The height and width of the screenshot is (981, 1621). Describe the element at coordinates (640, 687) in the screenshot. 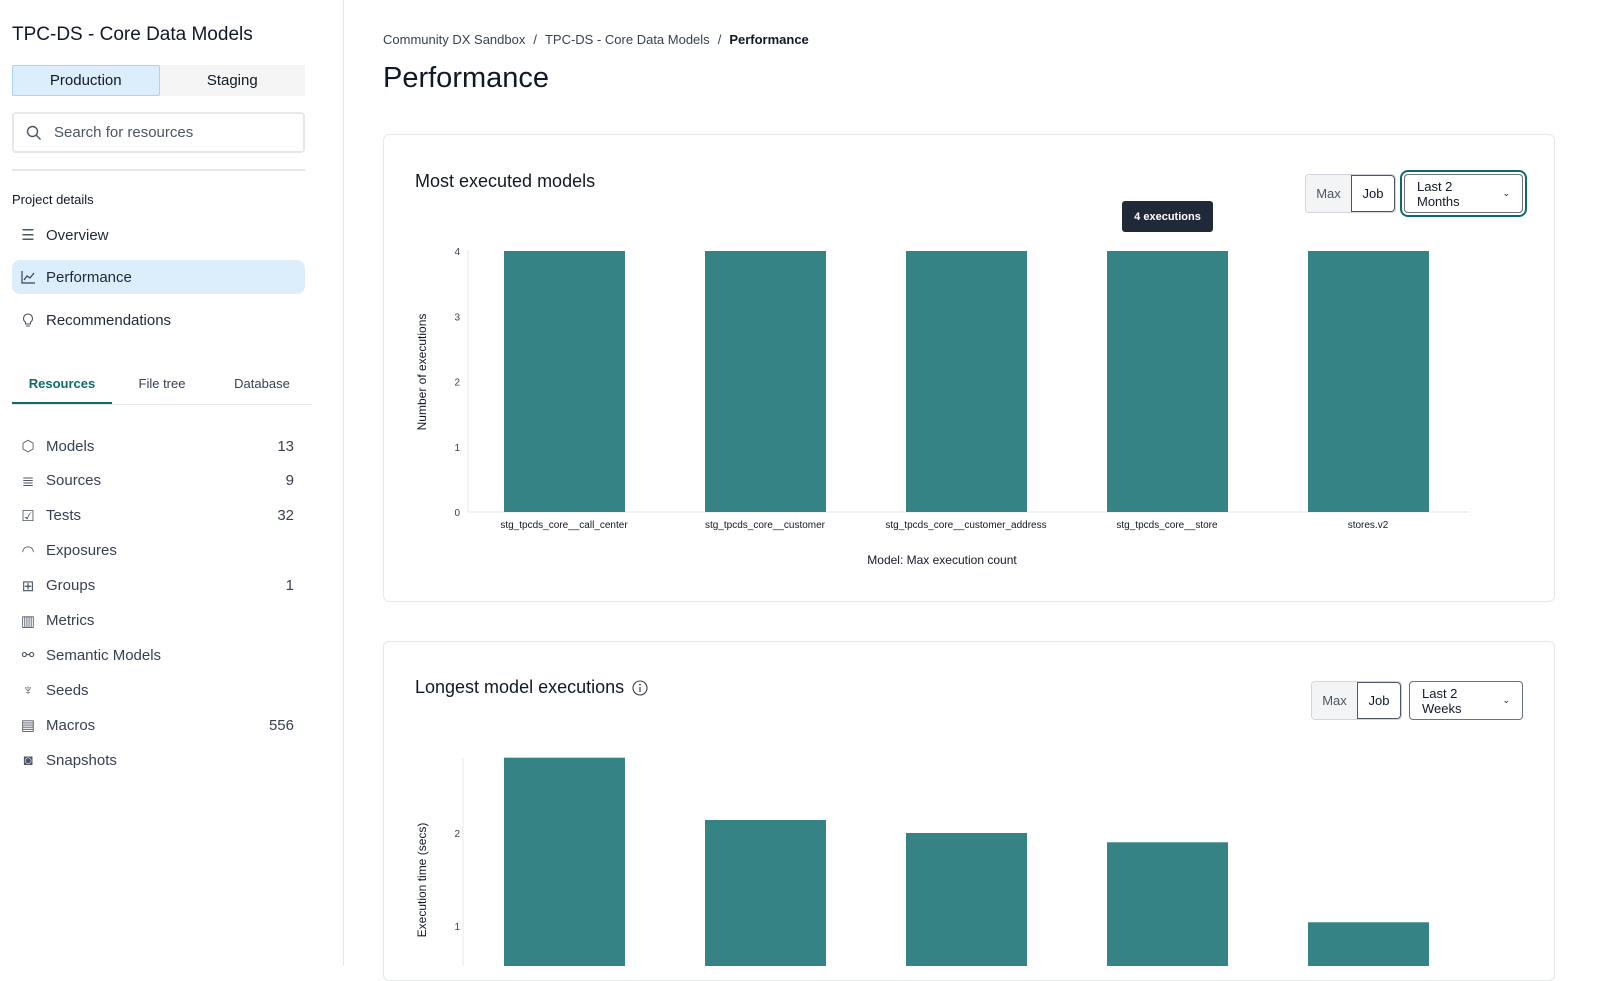

I see `info-icon` at that location.